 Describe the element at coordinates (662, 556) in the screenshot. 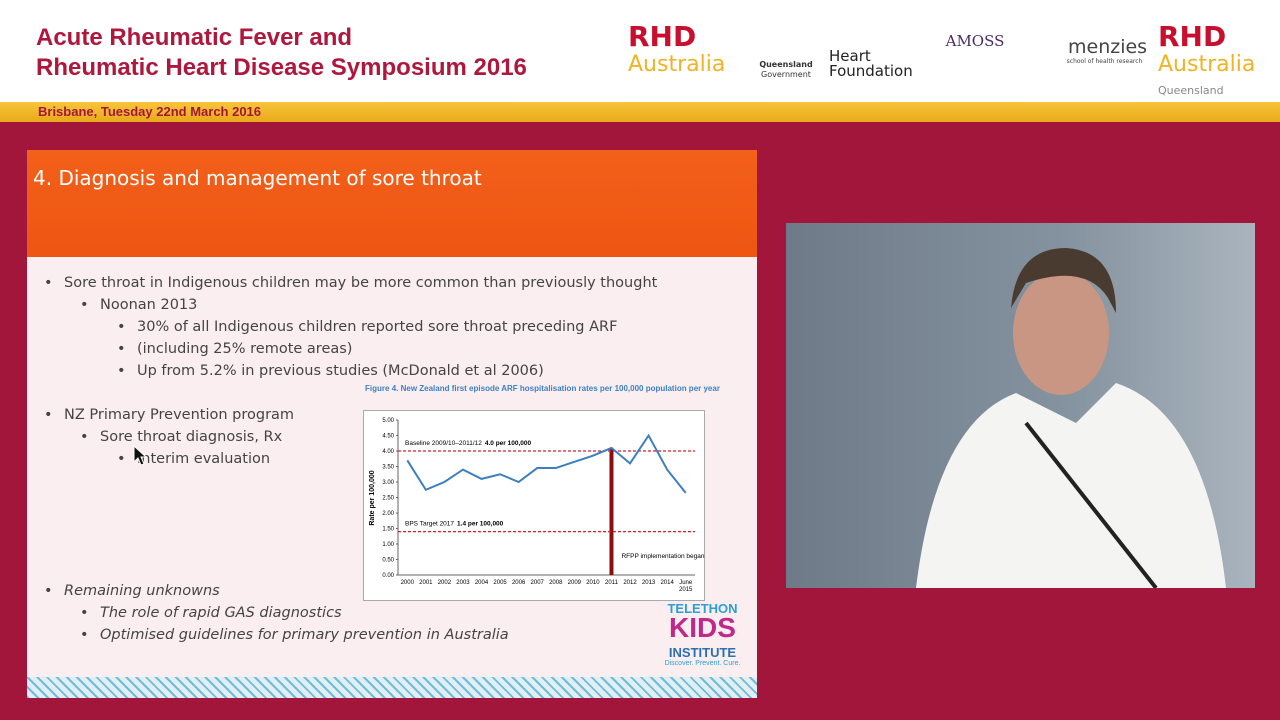

I see `implementation-label: RFPP implementation began` at that location.